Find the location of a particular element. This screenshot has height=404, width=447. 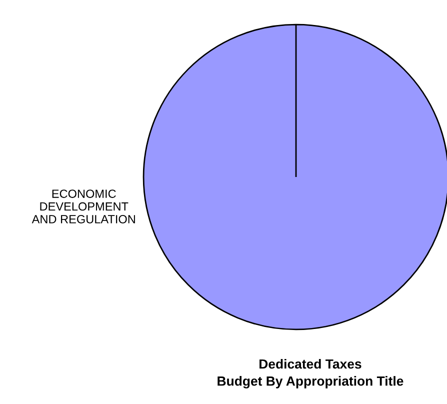

slice-label: ECONOMIC DEVELOPMENT AND REGULATION is located at coordinates (83, 207).